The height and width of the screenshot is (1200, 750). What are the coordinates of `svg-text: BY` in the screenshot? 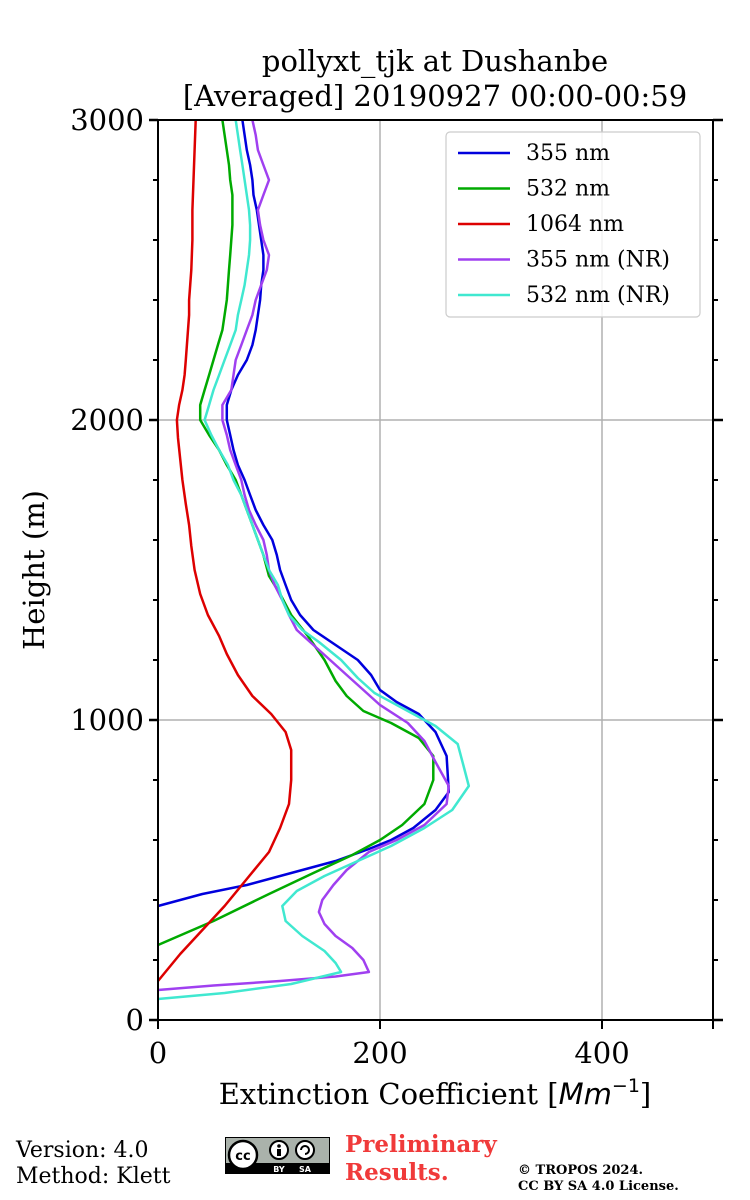 It's located at (279, 1169).